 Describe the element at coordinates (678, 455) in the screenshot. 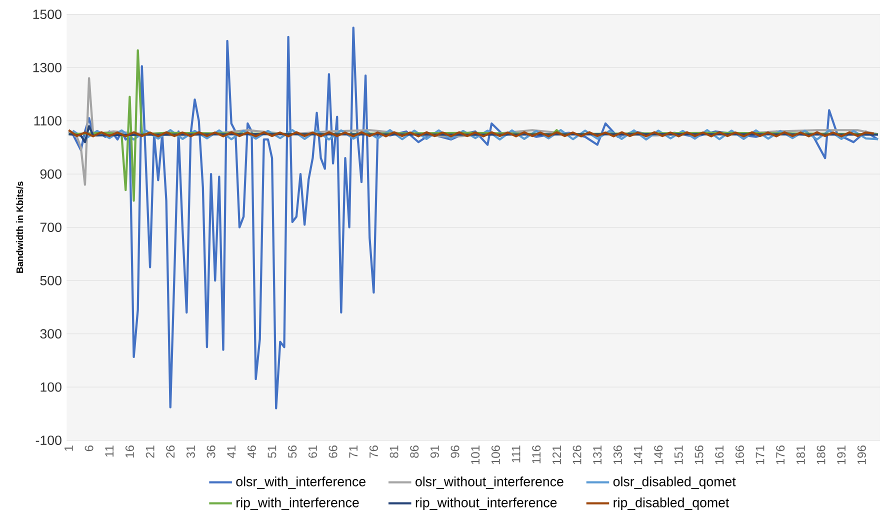

I see `x-tick-label: 151` at that location.